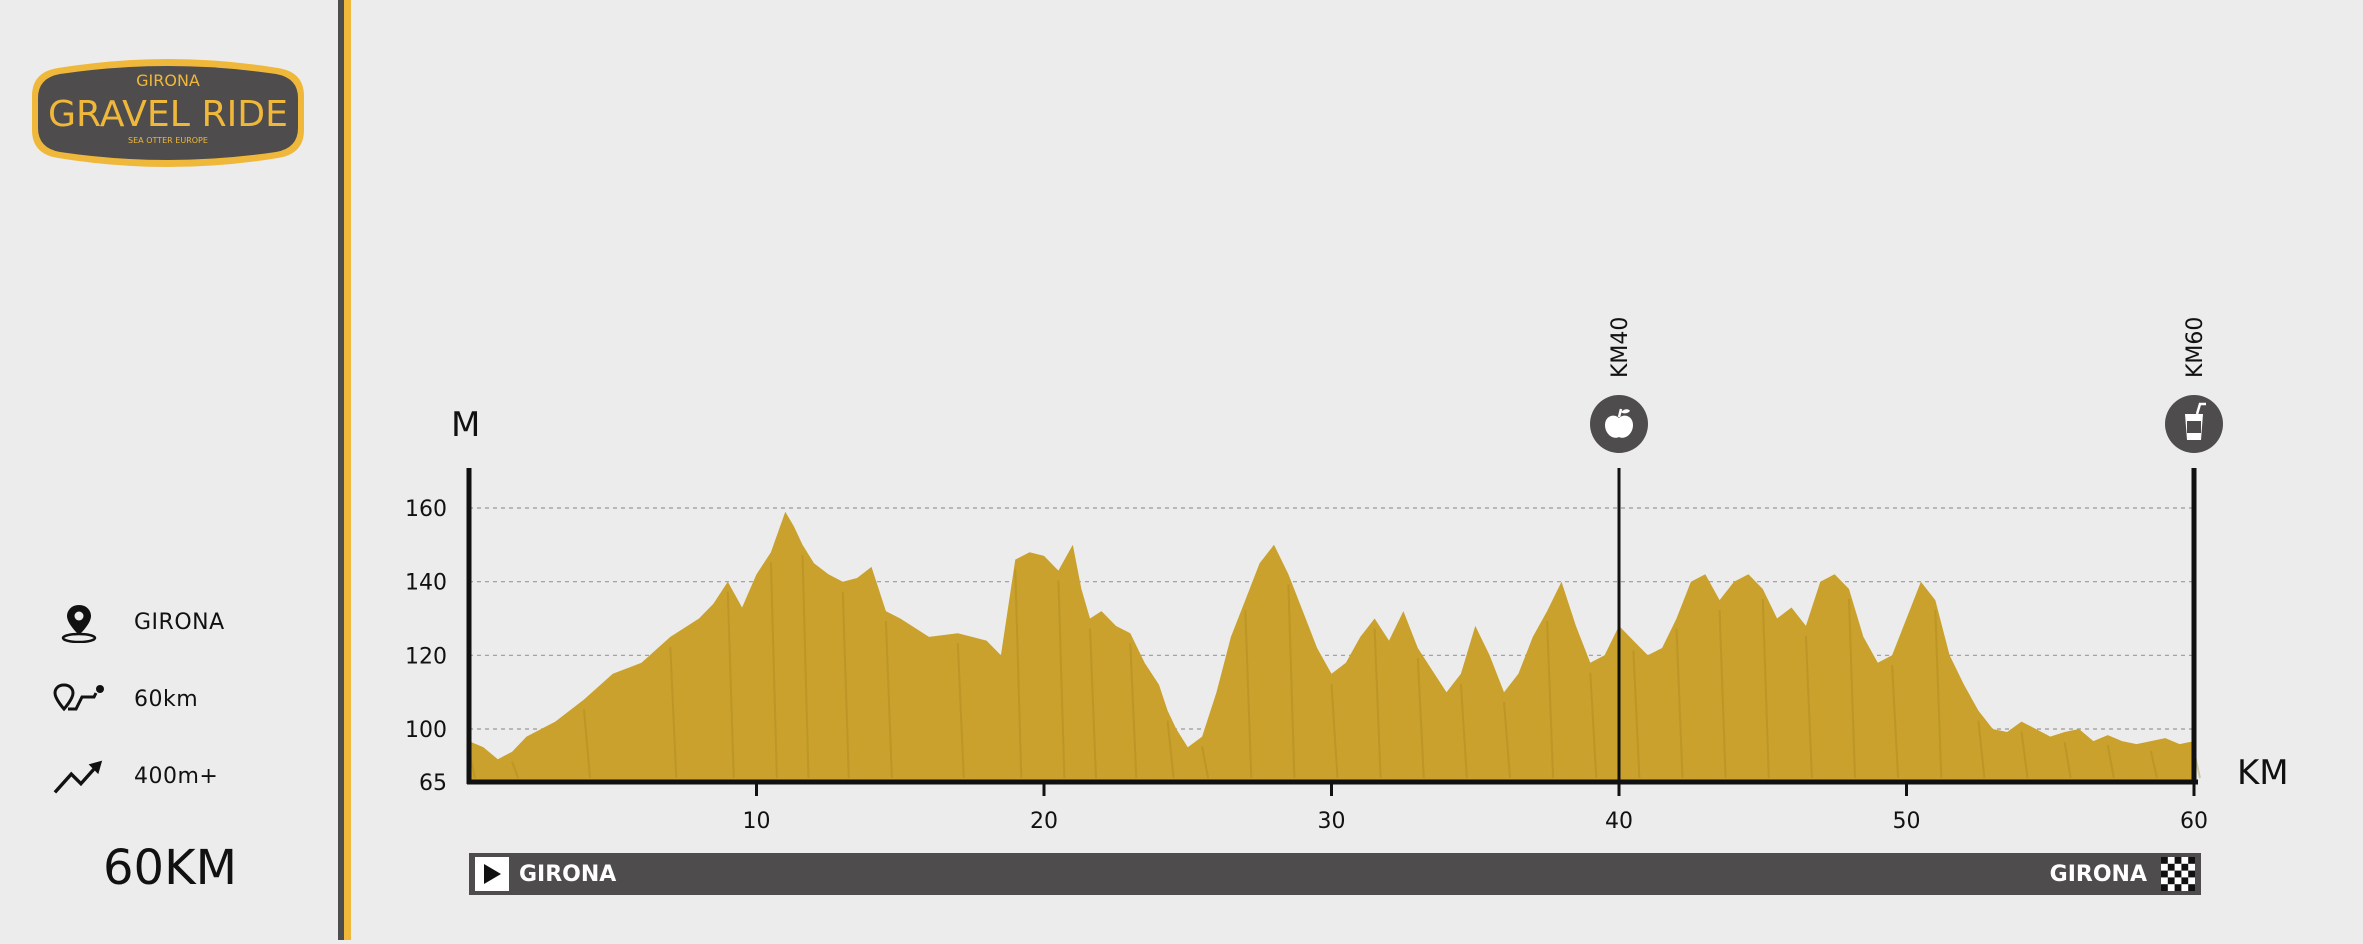  What do you see at coordinates (341, 470) in the screenshot?
I see `sidebar-divider` at bounding box center [341, 470].